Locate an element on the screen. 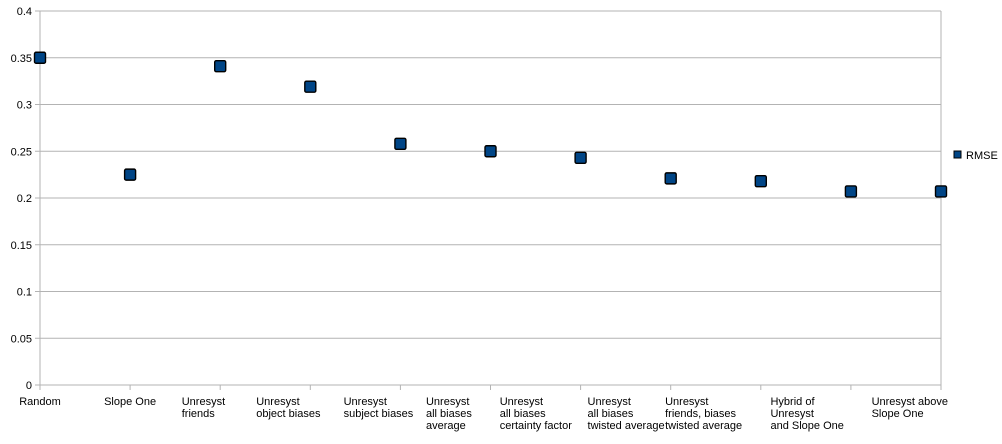 Image resolution: width=1002 pixels, height=444 pixels. y-tick-label: 0.25 is located at coordinates (21, 152).